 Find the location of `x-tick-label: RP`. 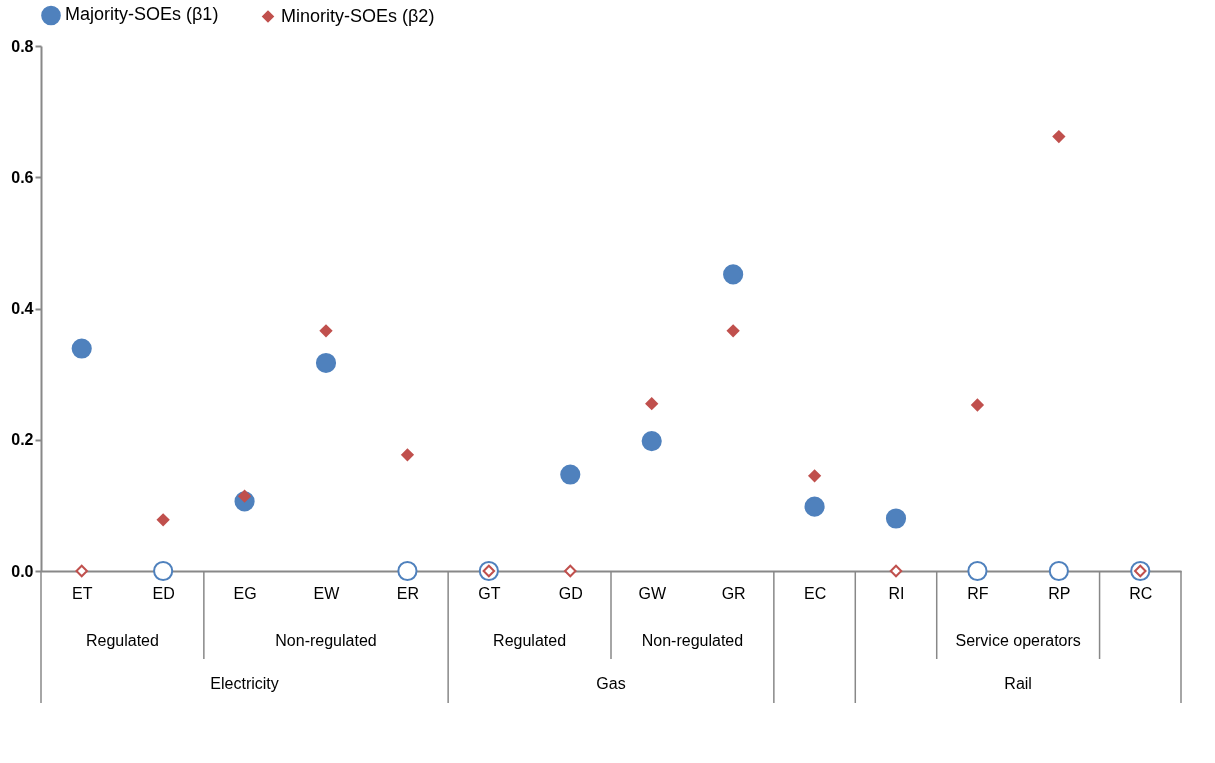

x-tick-label: RP is located at coordinates (1059, 593).